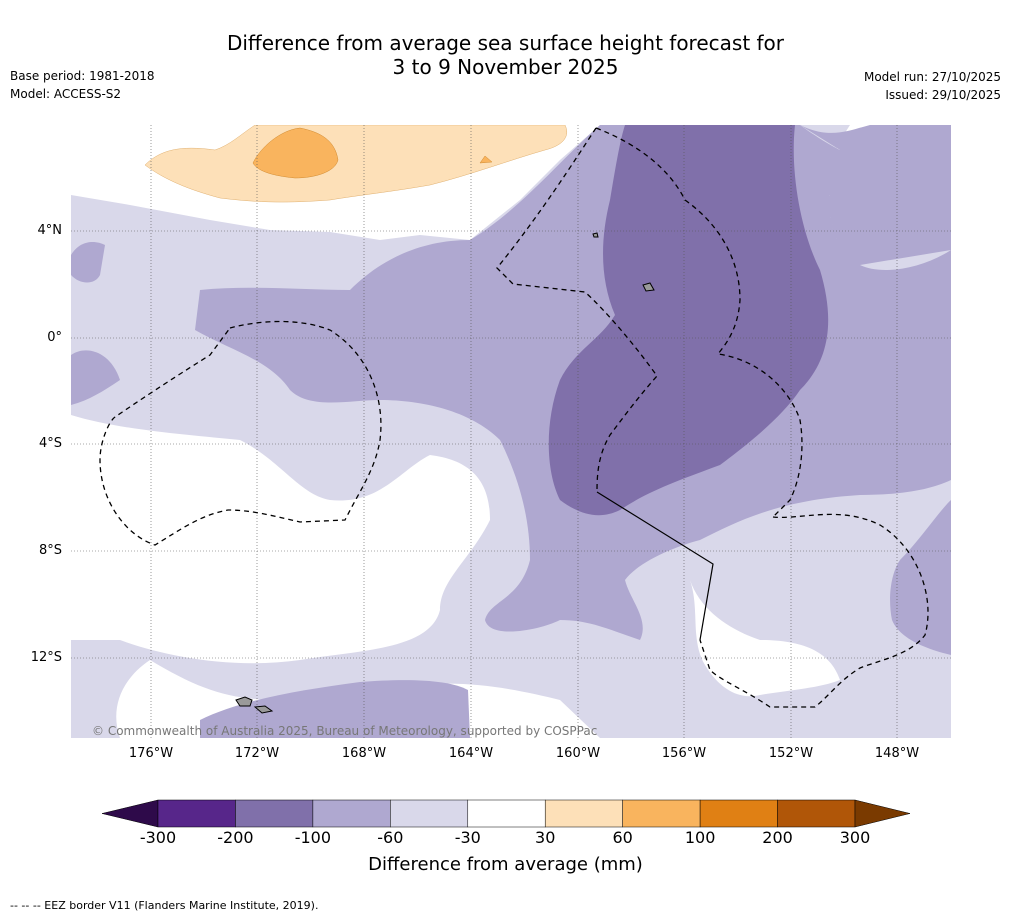  I want to click on colorbar-tick-label: -300, so click(158, 837).